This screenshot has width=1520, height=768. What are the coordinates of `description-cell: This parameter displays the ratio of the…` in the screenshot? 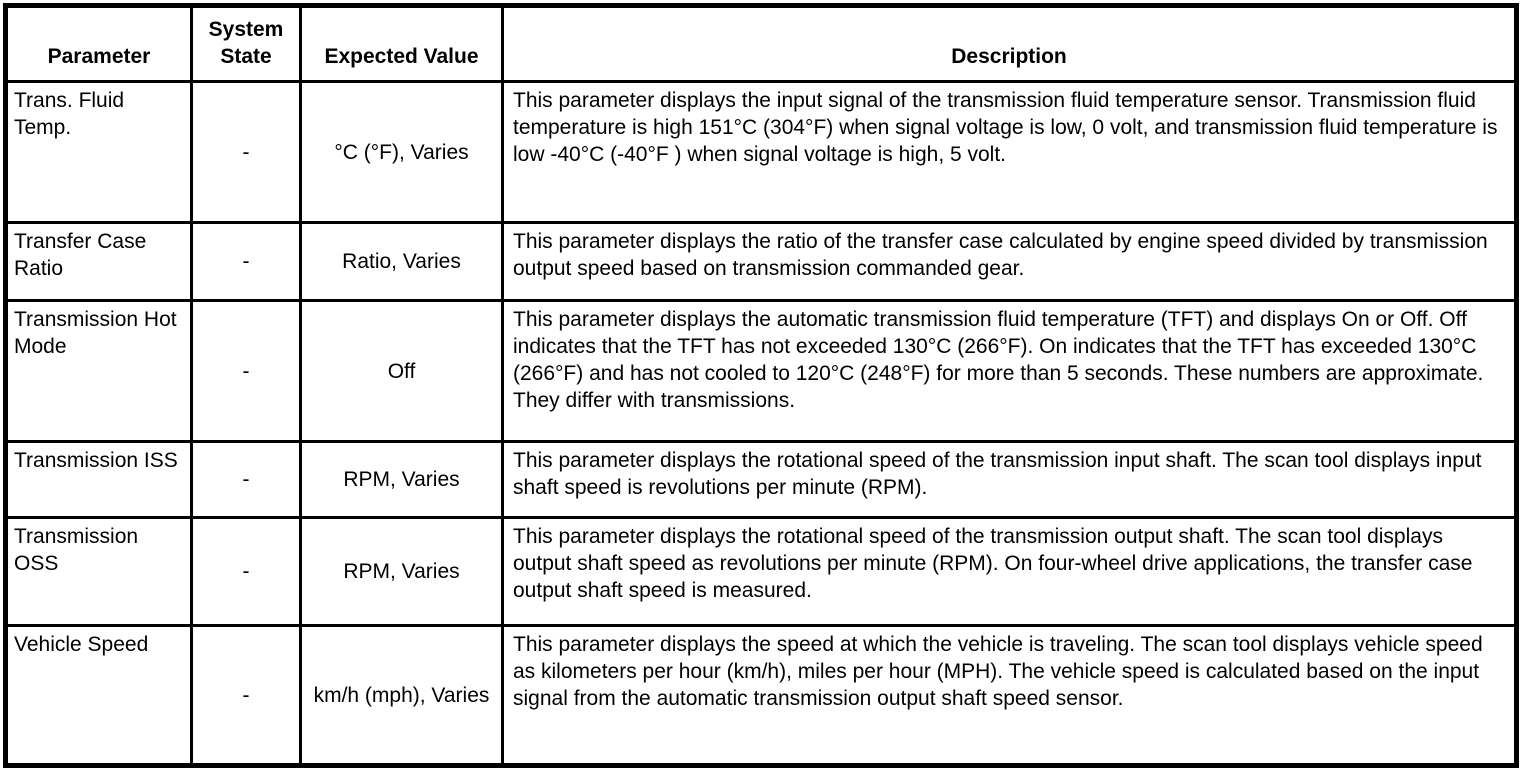 It's located at (1009, 261).